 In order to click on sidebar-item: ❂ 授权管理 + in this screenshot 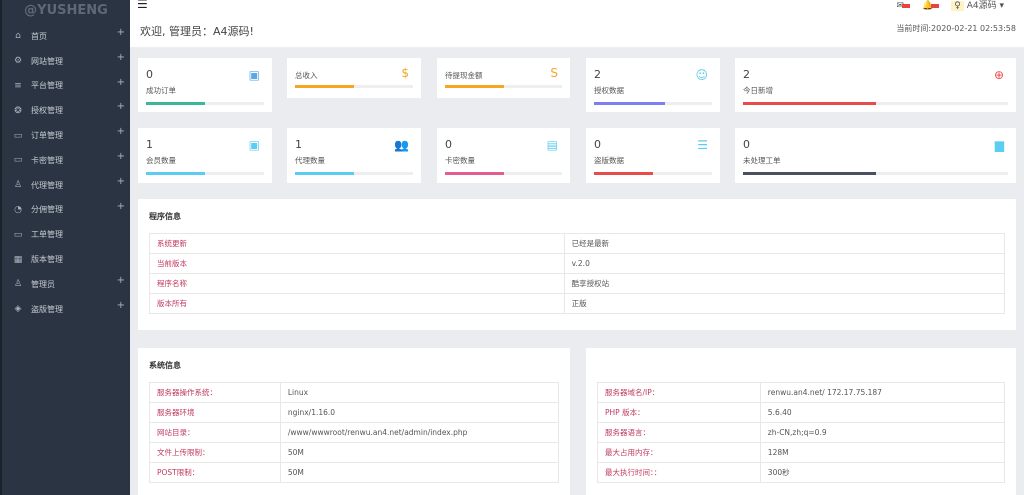, I will do `click(66, 110)`.